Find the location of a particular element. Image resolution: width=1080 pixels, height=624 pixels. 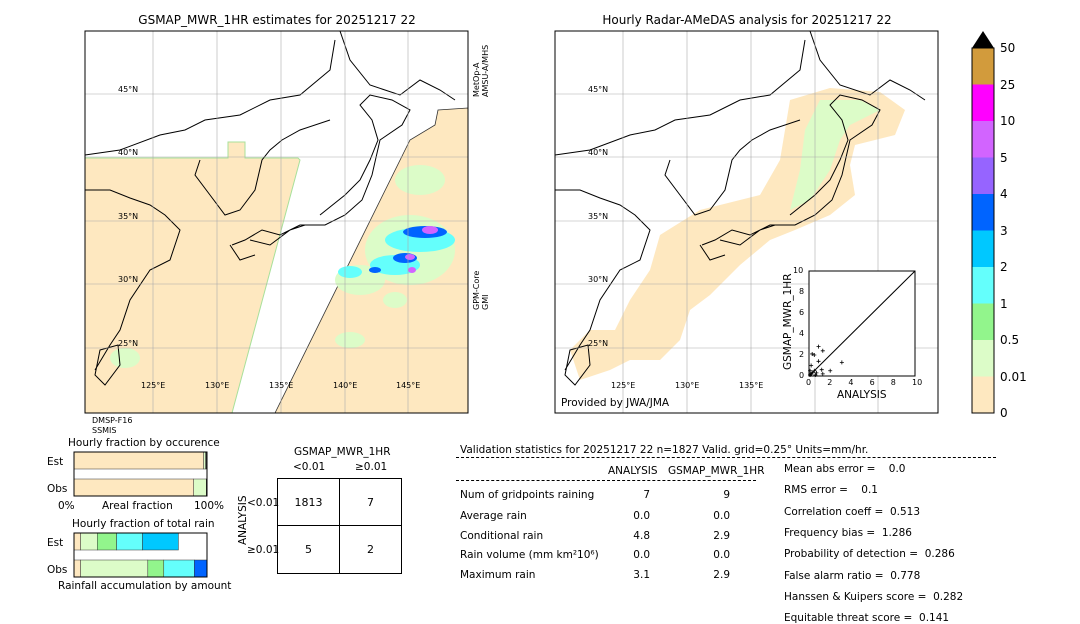

cell-01: 7 is located at coordinates (370, 502).